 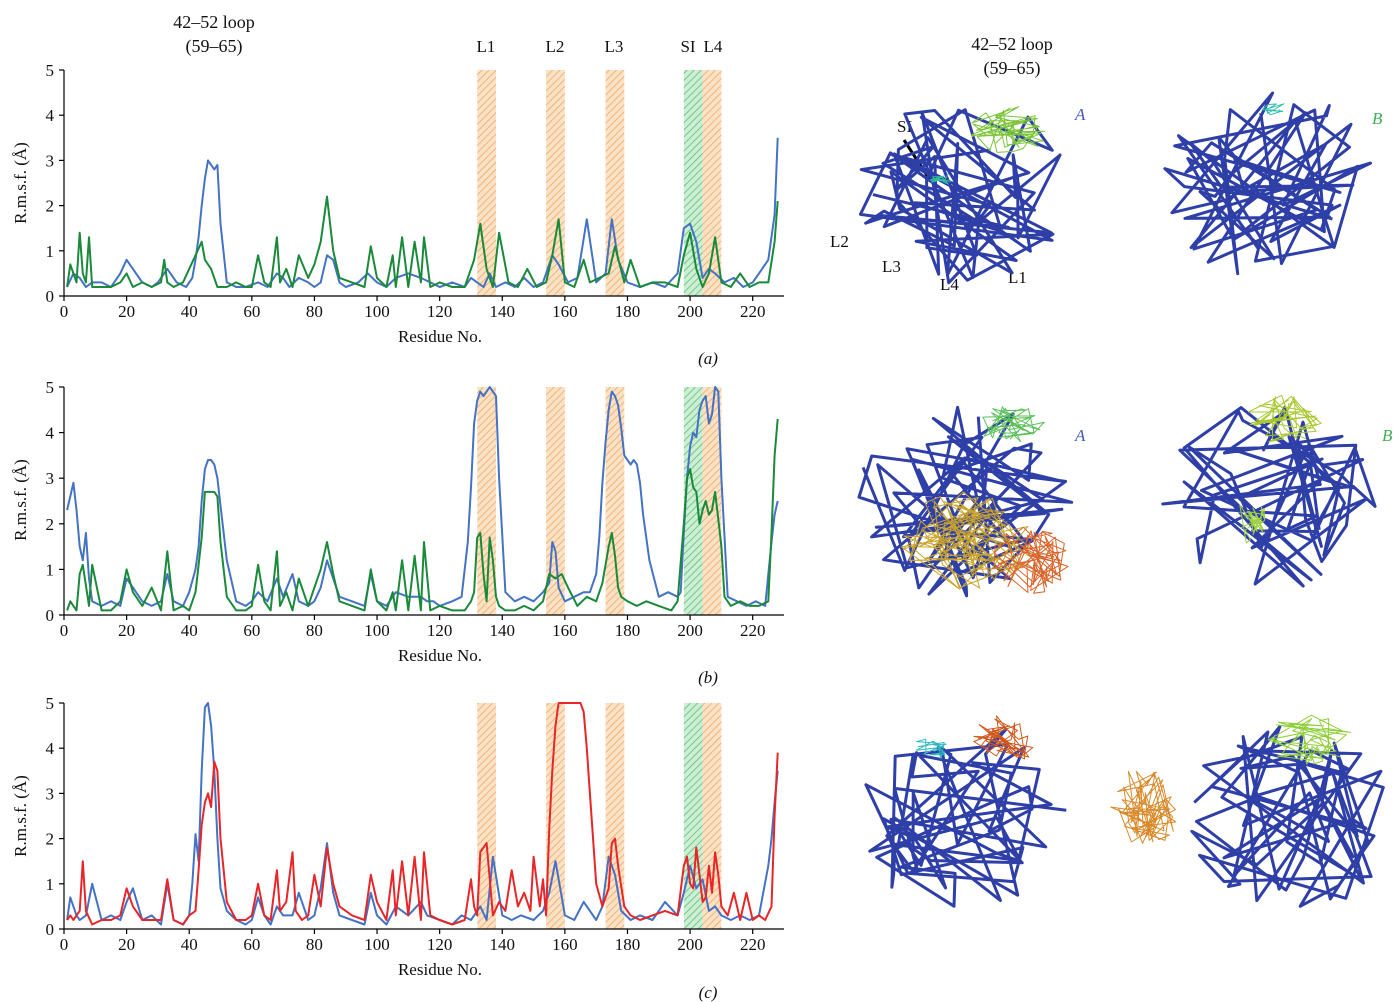 What do you see at coordinates (891, 266) in the screenshot?
I see `structure-l3-label: L3` at bounding box center [891, 266].